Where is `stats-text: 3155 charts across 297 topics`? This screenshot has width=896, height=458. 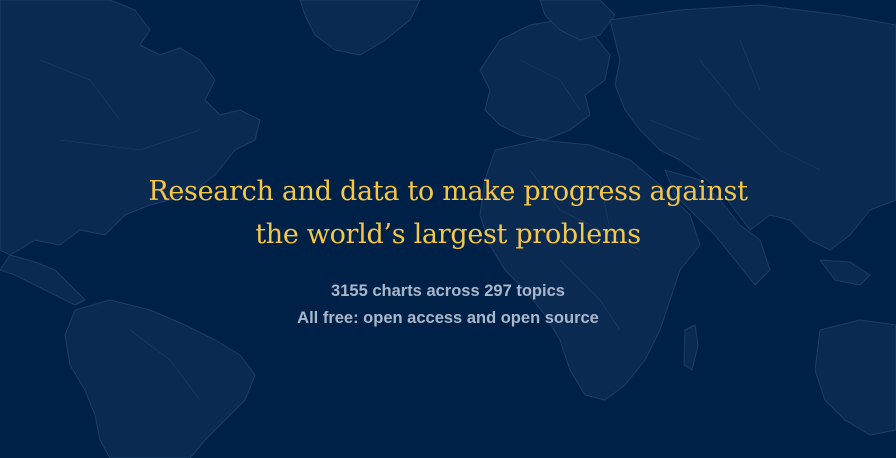 stats-text: 3155 charts across 297 topics is located at coordinates (448, 291).